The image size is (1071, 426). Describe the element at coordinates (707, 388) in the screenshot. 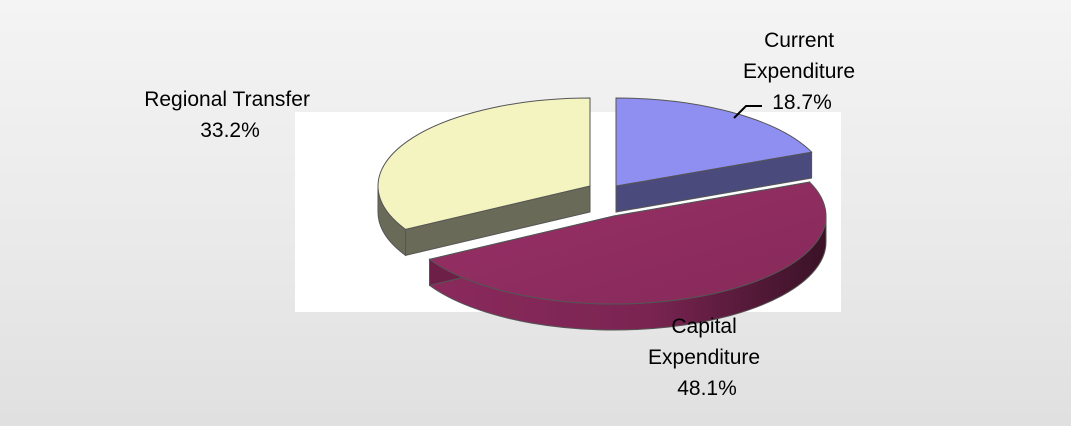

I see `slice-label-capital-value: 48.1%` at that location.